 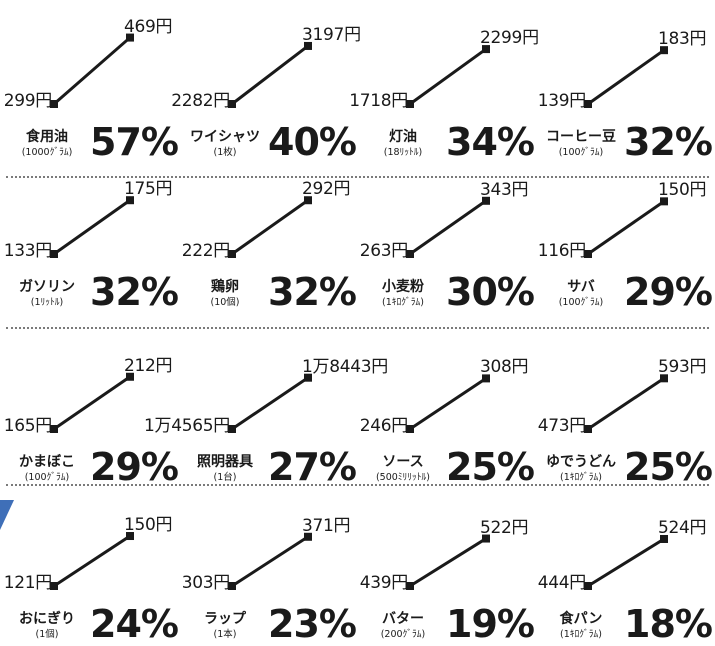 I want to click on before-price: 139円, so click(x=562, y=98).